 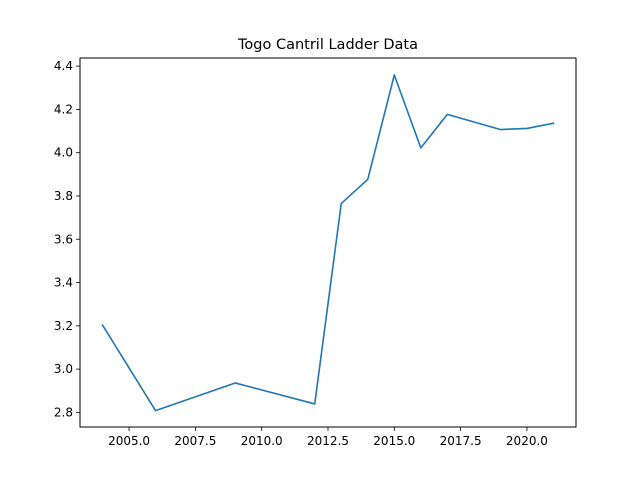 I want to click on y-tick-label: 4.0, so click(x=63, y=153).